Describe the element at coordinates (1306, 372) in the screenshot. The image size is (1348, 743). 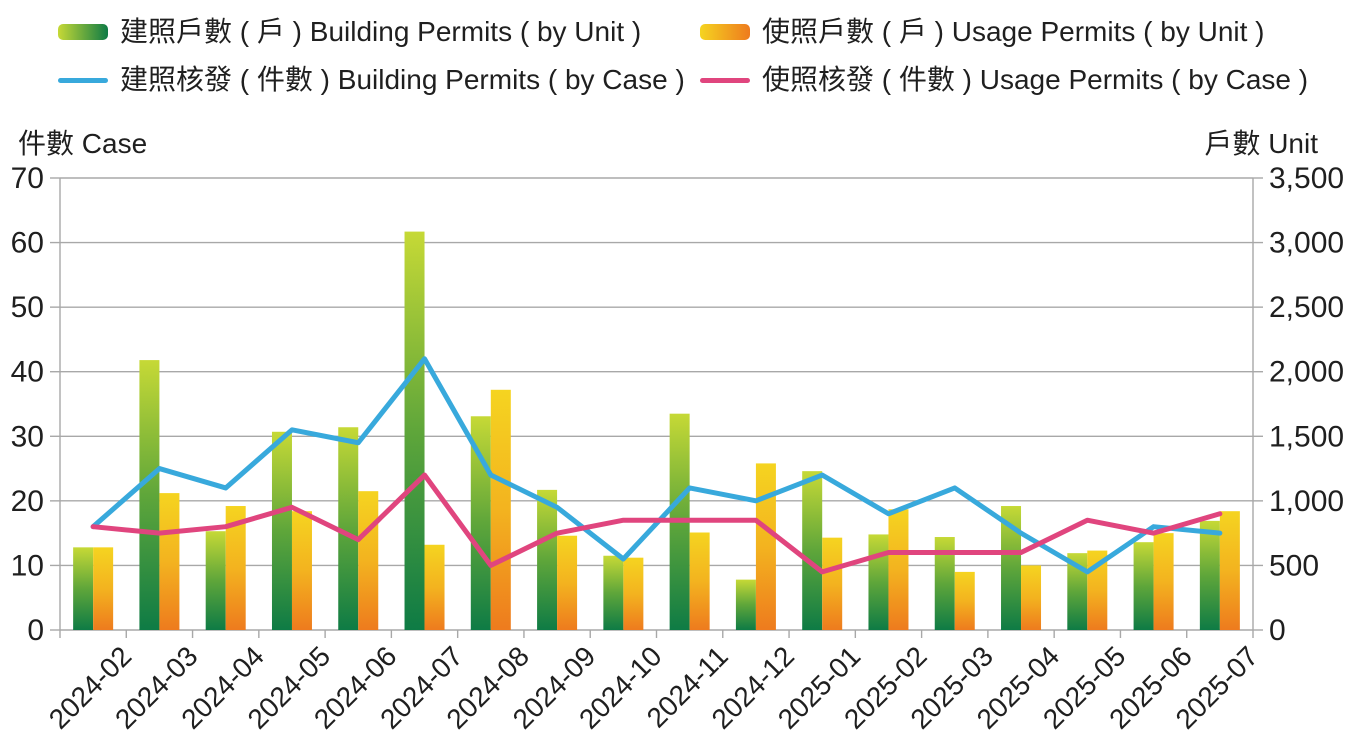
I see `unit-axis-tick-label: 2,000` at that location.